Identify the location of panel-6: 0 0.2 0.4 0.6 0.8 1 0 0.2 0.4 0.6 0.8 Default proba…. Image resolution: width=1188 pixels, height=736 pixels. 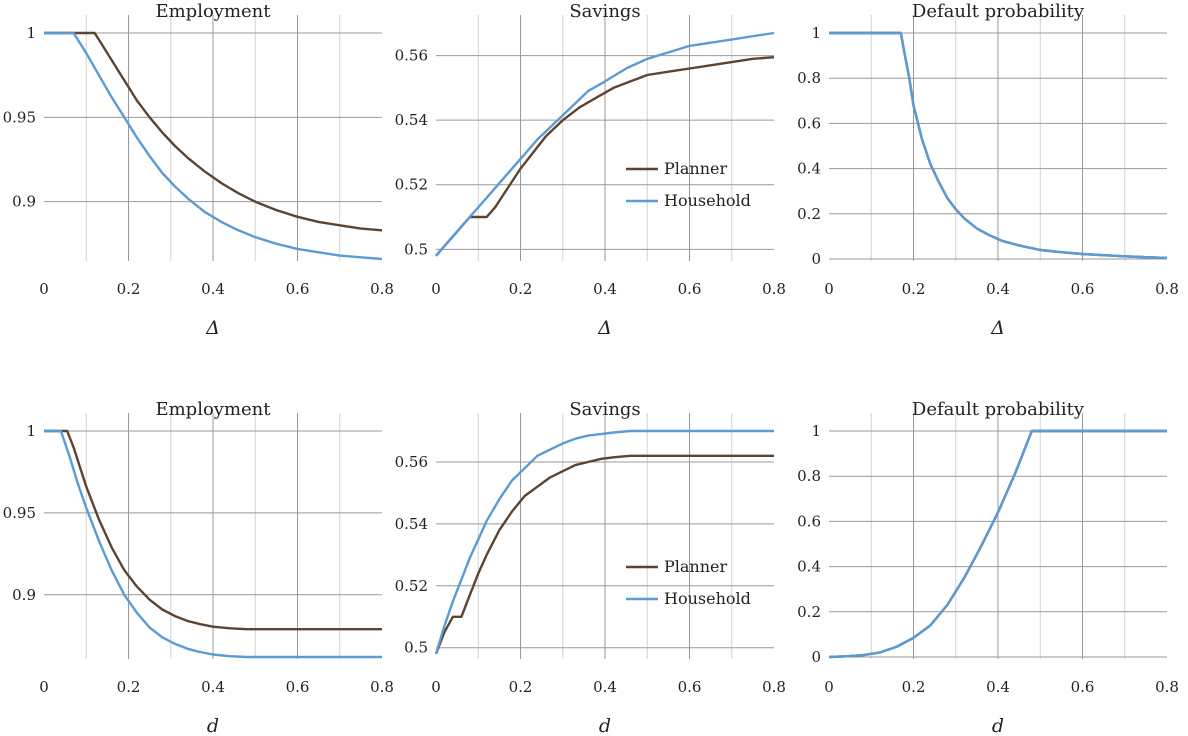
(988, 567).